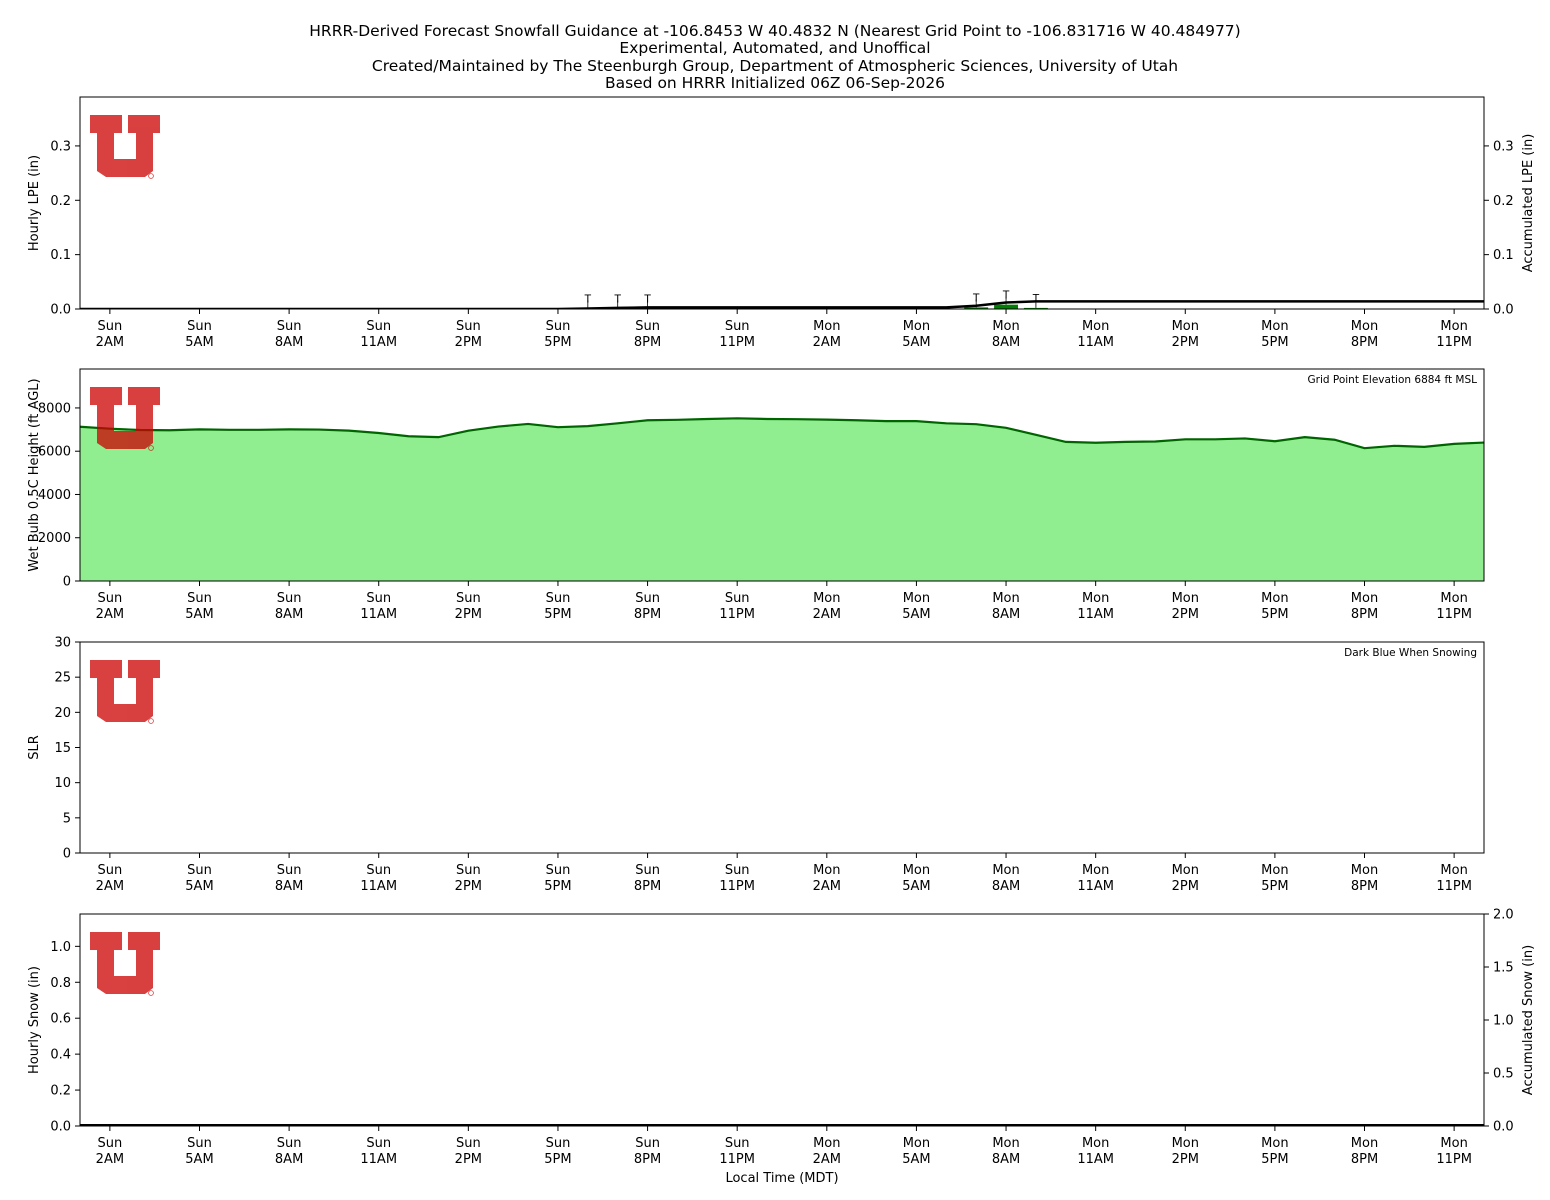  What do you see at coordinates (1006, 306) in the screenshot?
I see `lpe-bar` at bounding box center [1006, 306].